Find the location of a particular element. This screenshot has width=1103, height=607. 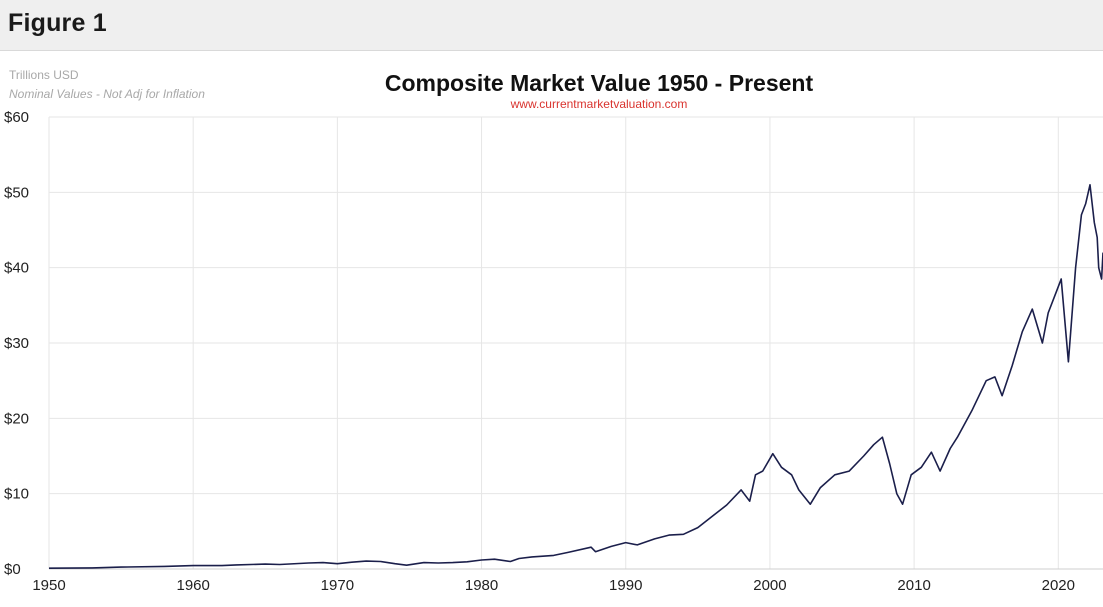

y-tick-label: $20 is located at coordinates (16, 418).